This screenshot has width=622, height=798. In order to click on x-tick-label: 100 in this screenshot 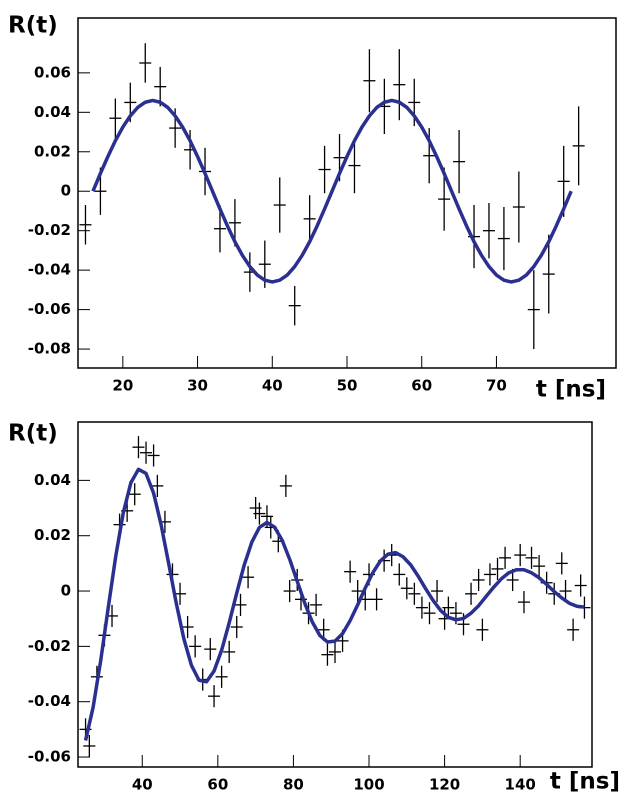, I will do `click(368, 785)`.